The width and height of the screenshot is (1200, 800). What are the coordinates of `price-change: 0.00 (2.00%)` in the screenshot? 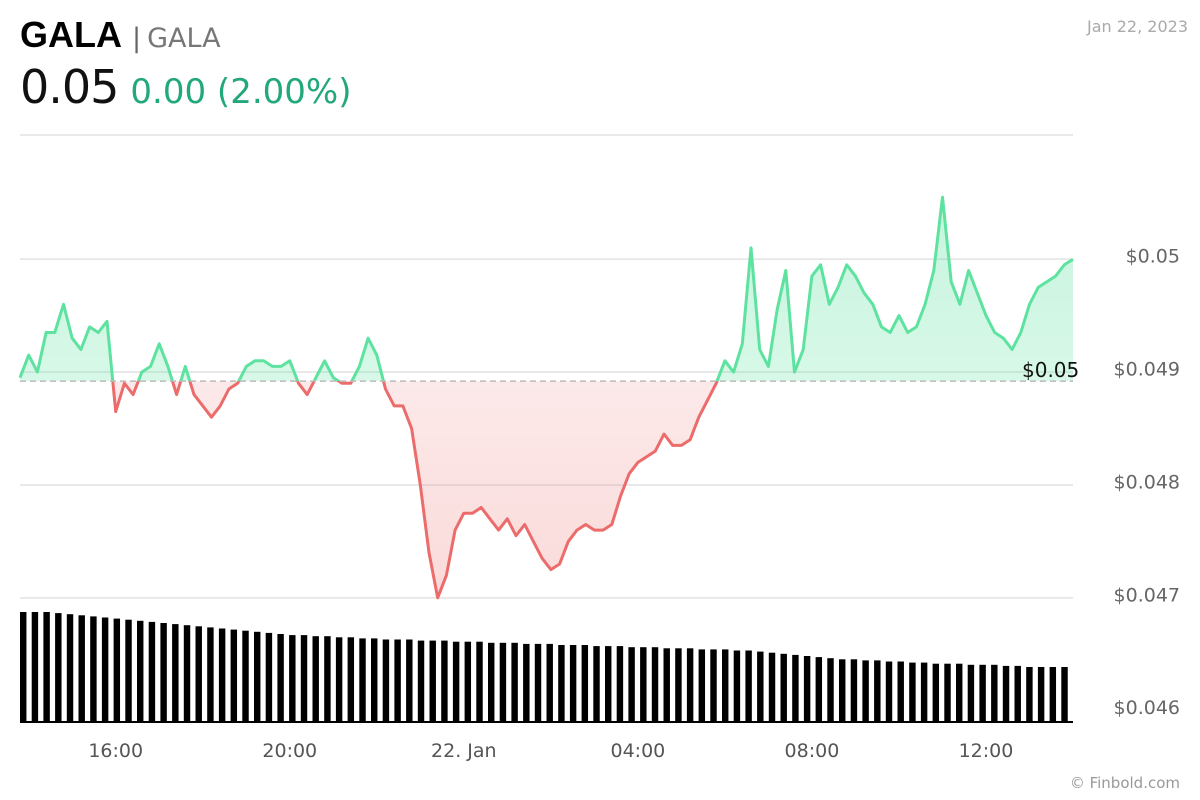 It's located at (241, 92).